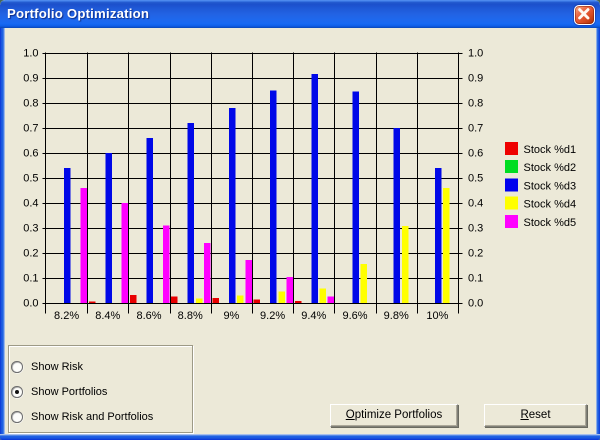 Image resolution: width=600 pixels, height=440 pixels. Describe the element at coordinates (66, 316) in the screenshot. I see `svg-text: 8.2%` at that location.